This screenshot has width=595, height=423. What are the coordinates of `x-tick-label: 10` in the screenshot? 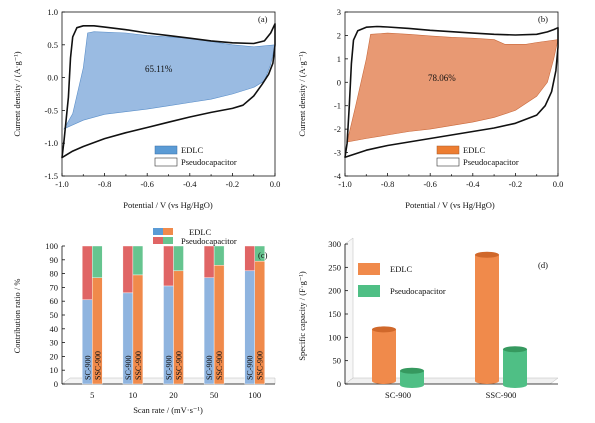 It's located at (133, 395).